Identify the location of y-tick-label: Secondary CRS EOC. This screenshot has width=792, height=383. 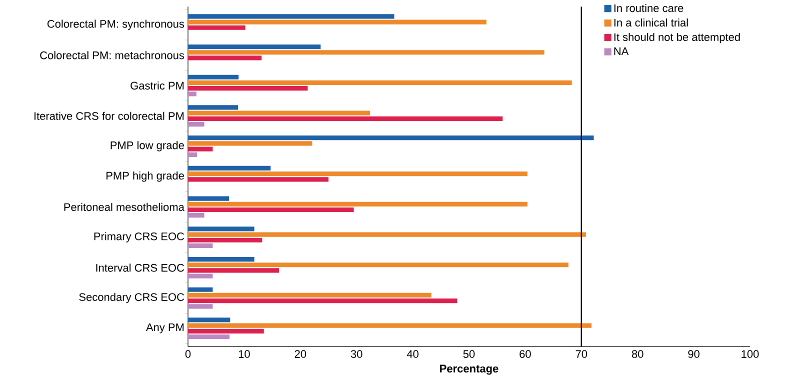
(131, 298).